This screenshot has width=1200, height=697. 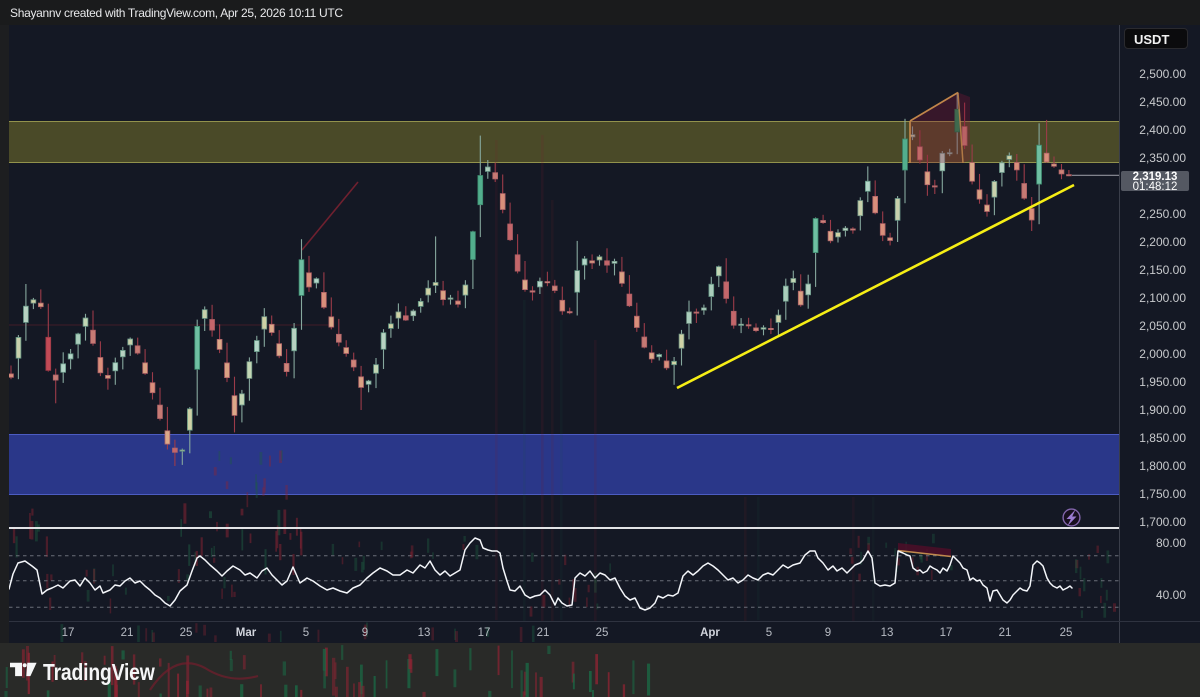 I want to click on svg-text: 2,250.00, so click(x=1162, y=214).